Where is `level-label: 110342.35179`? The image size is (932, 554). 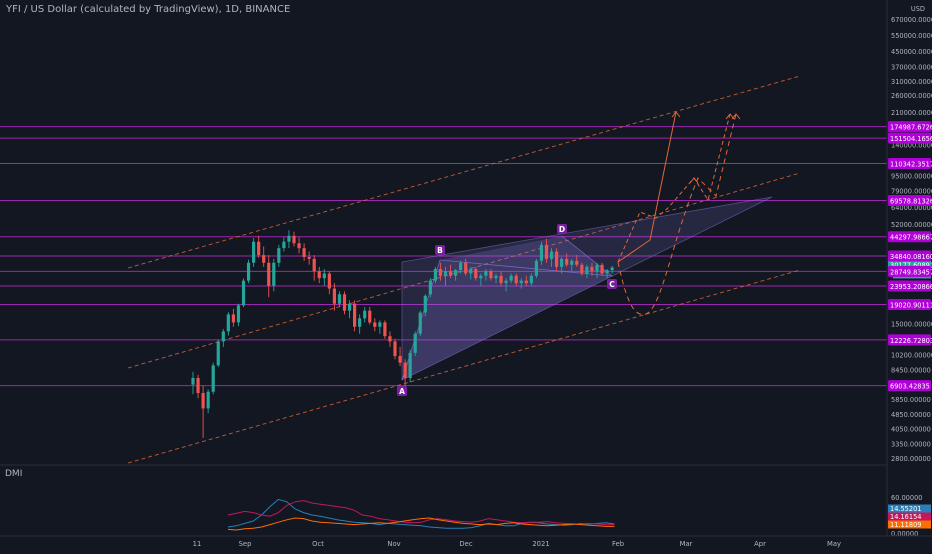 level-label: 110342.35179 is located at coordinates (911, 165).